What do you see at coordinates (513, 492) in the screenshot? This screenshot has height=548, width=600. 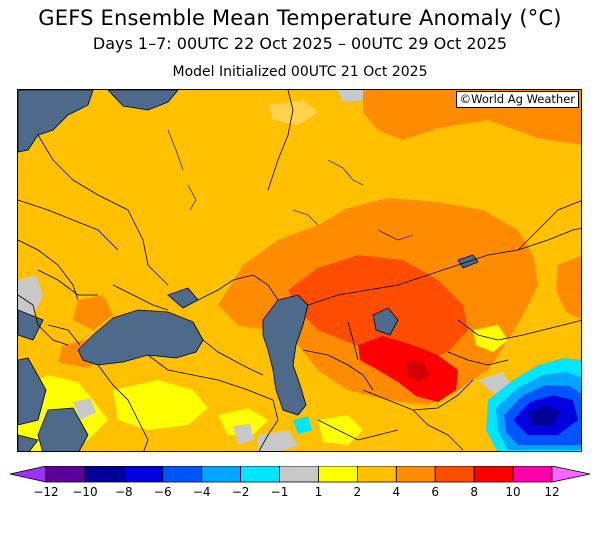 I see `legend-label: 10` at bounding box center [513, 492].